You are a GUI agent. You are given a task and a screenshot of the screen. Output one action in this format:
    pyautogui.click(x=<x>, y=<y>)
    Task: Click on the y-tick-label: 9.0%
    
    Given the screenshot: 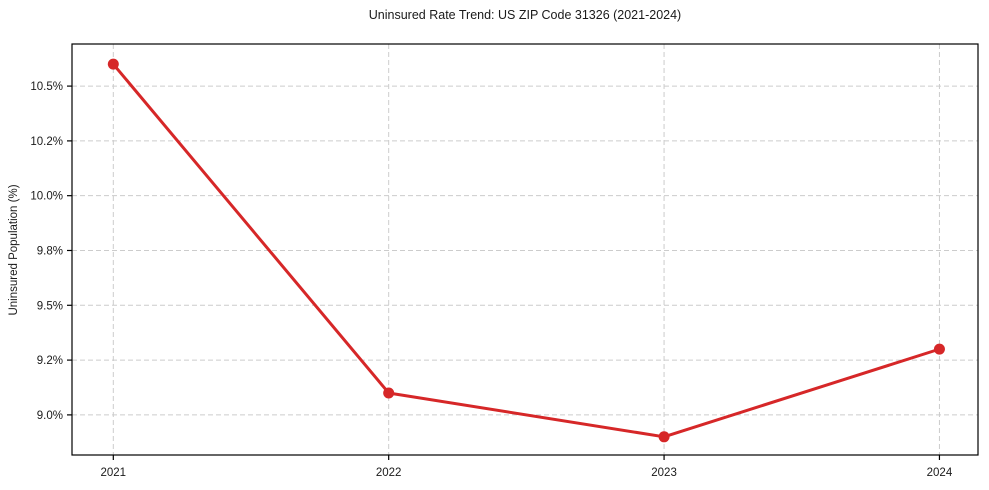 What is the action you would take?
    pyautogui.click(x=50, y=416)
    